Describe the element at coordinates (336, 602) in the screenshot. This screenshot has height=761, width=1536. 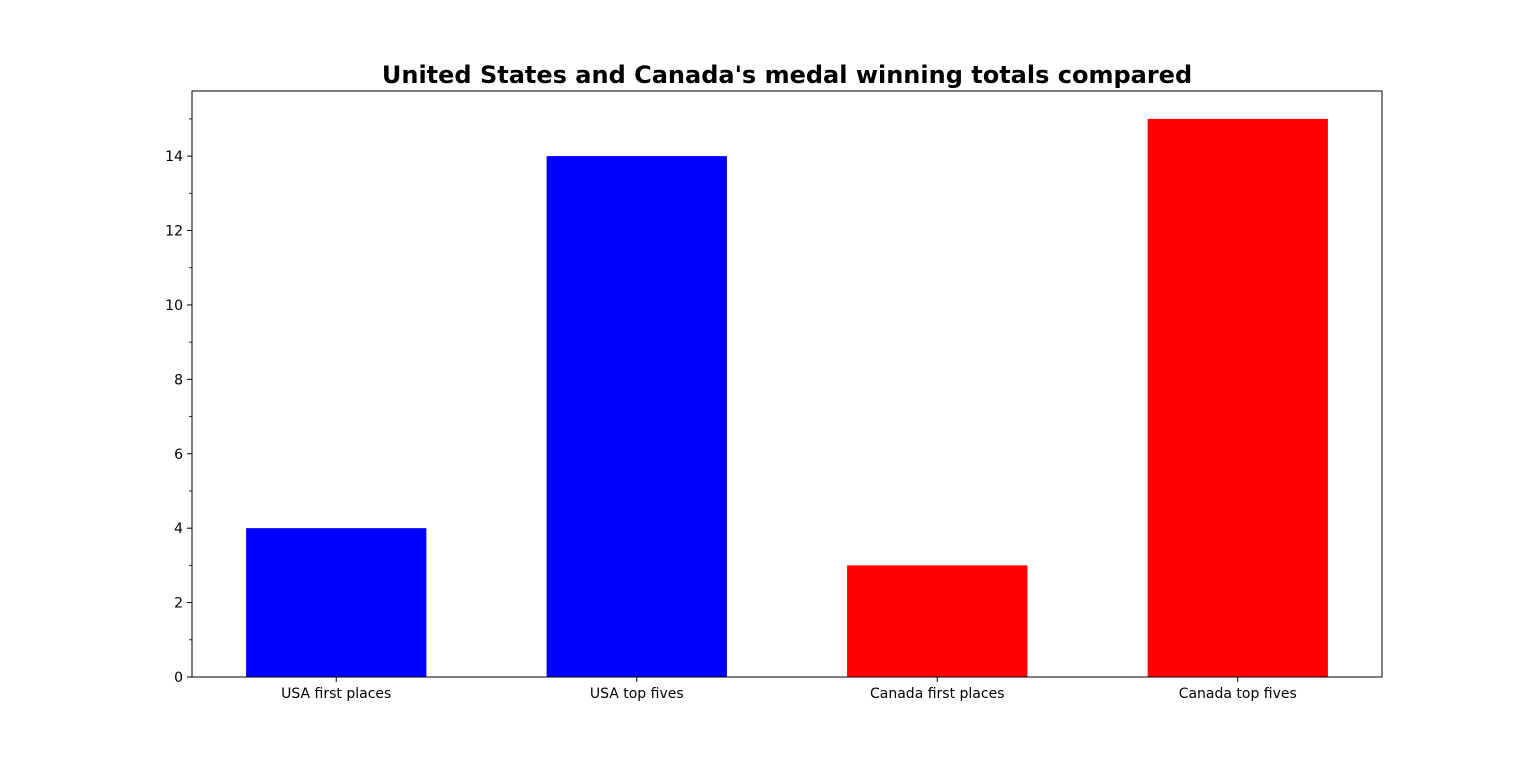
I see `bar-usa-first-places` at that location.